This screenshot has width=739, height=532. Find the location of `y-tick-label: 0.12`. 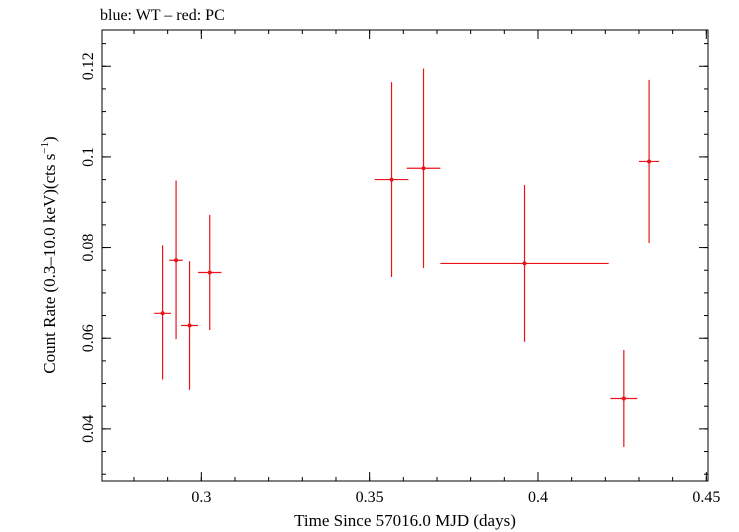

y-tick-label: 0.12 is located at coordinates (88, 66).